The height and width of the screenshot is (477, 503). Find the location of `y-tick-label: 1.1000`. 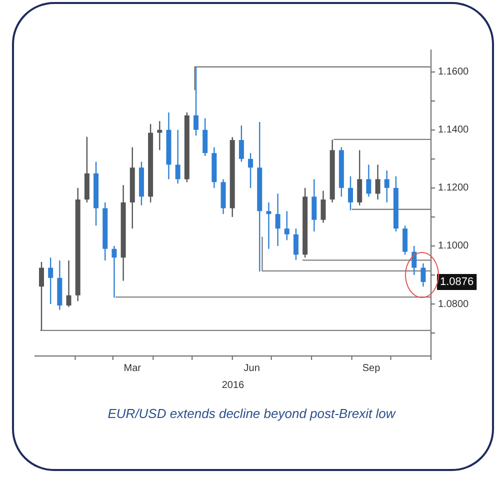

y-tick-label: 1.1000 is located at coordinates (454, 246).